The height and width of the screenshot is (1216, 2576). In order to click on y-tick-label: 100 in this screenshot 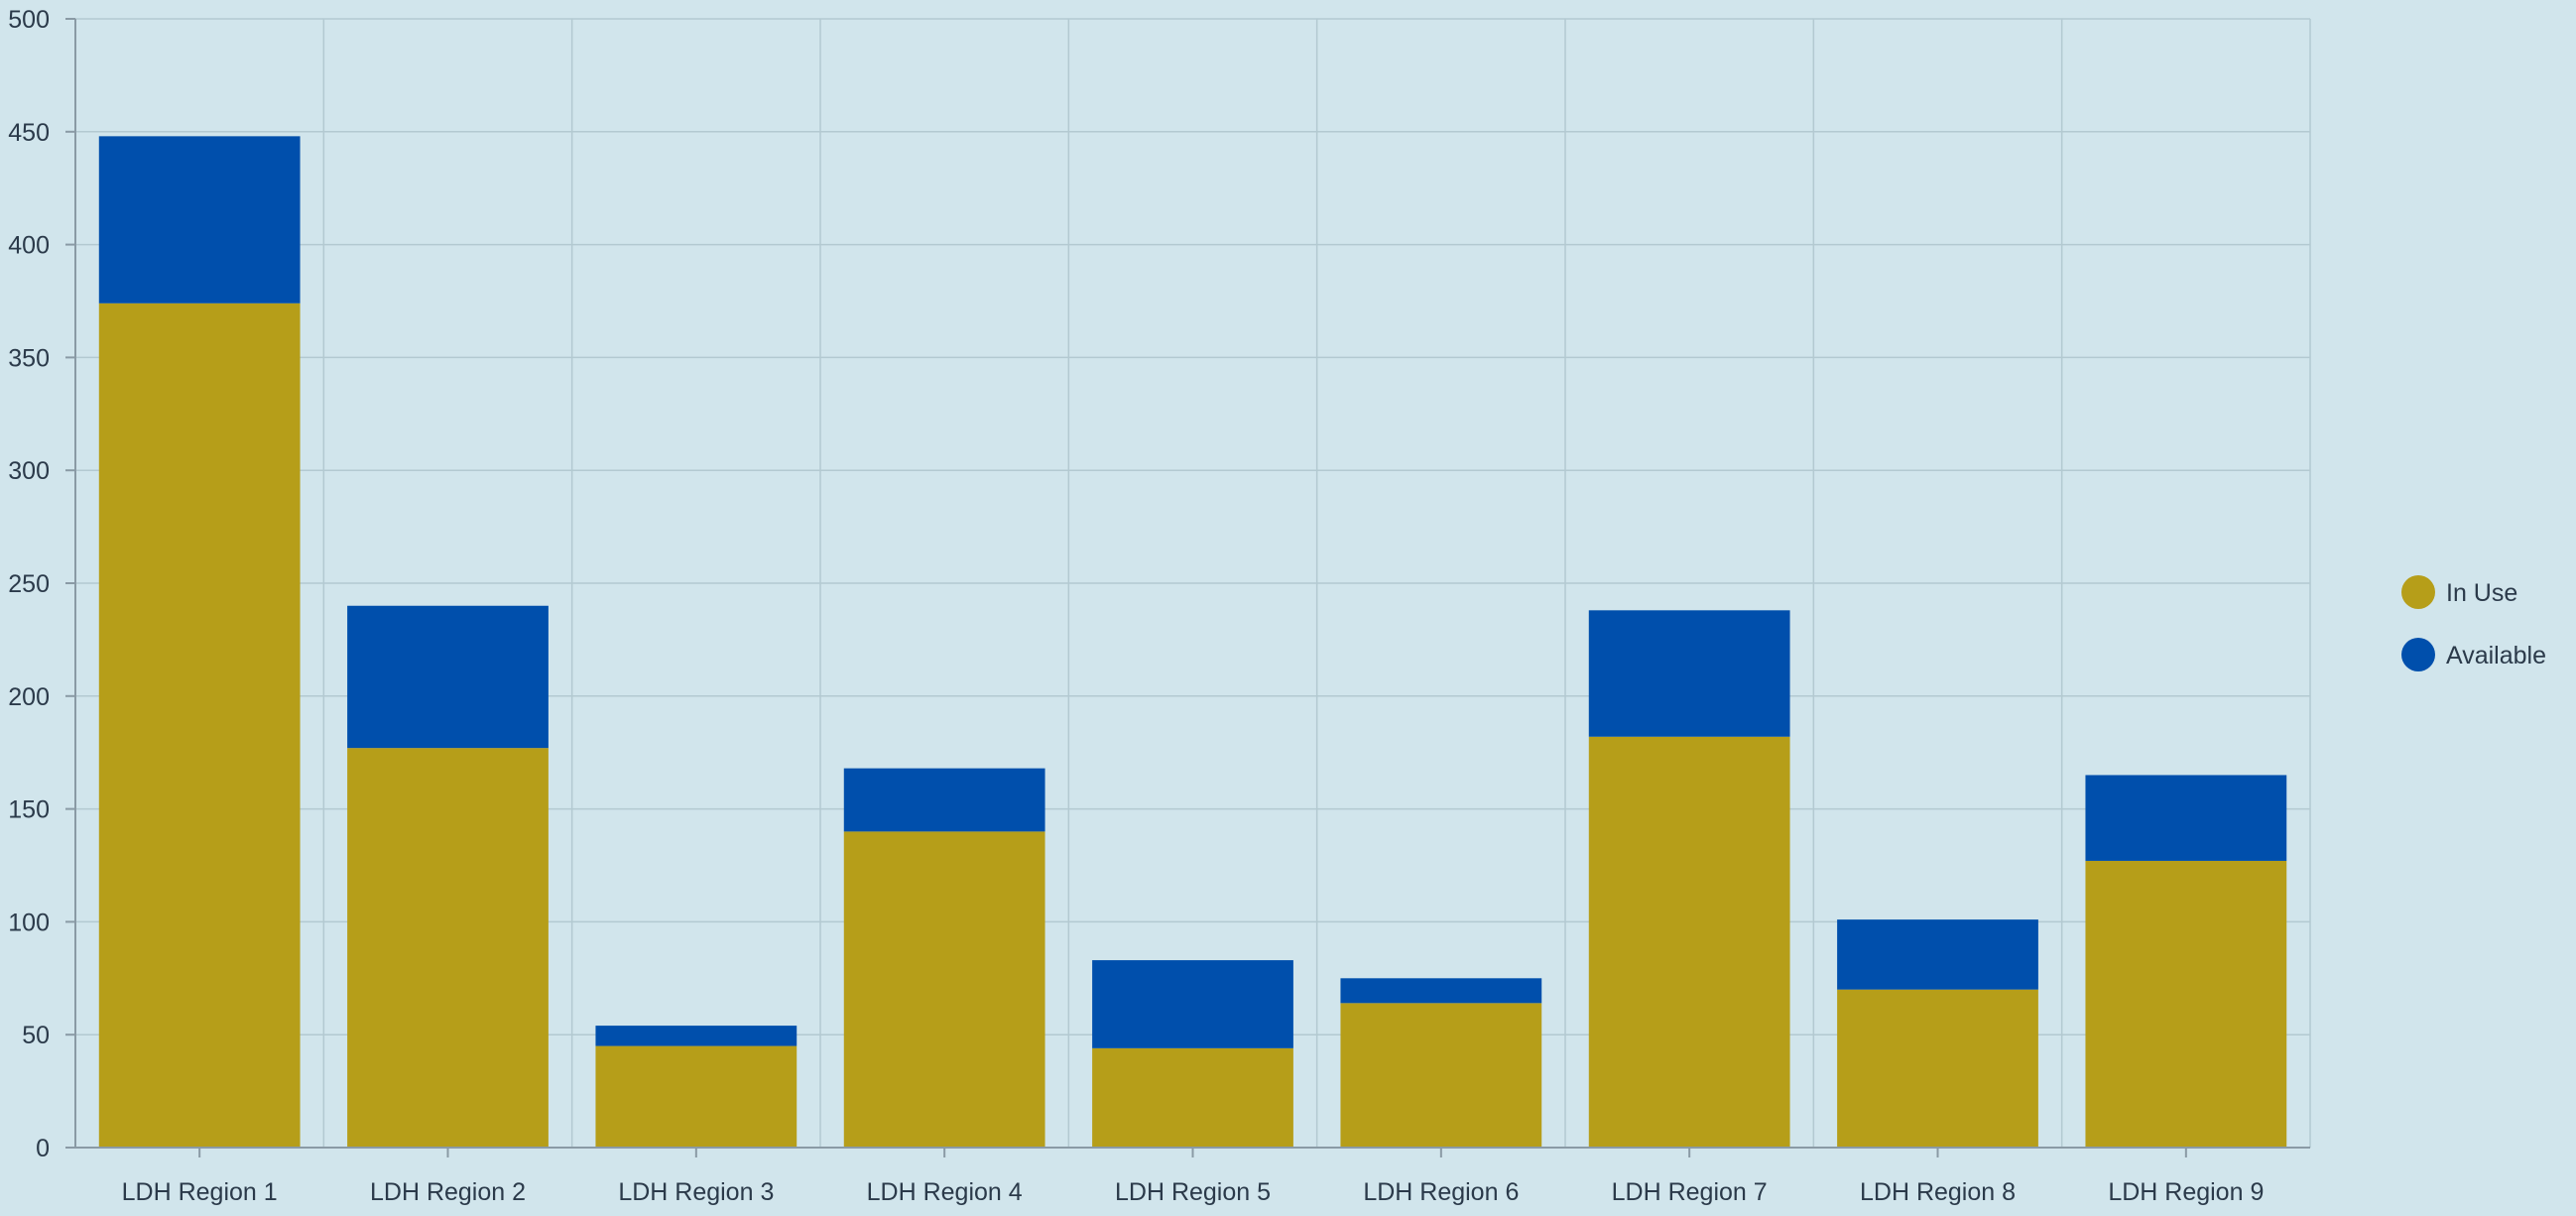, I will do `click(29, 922)`.